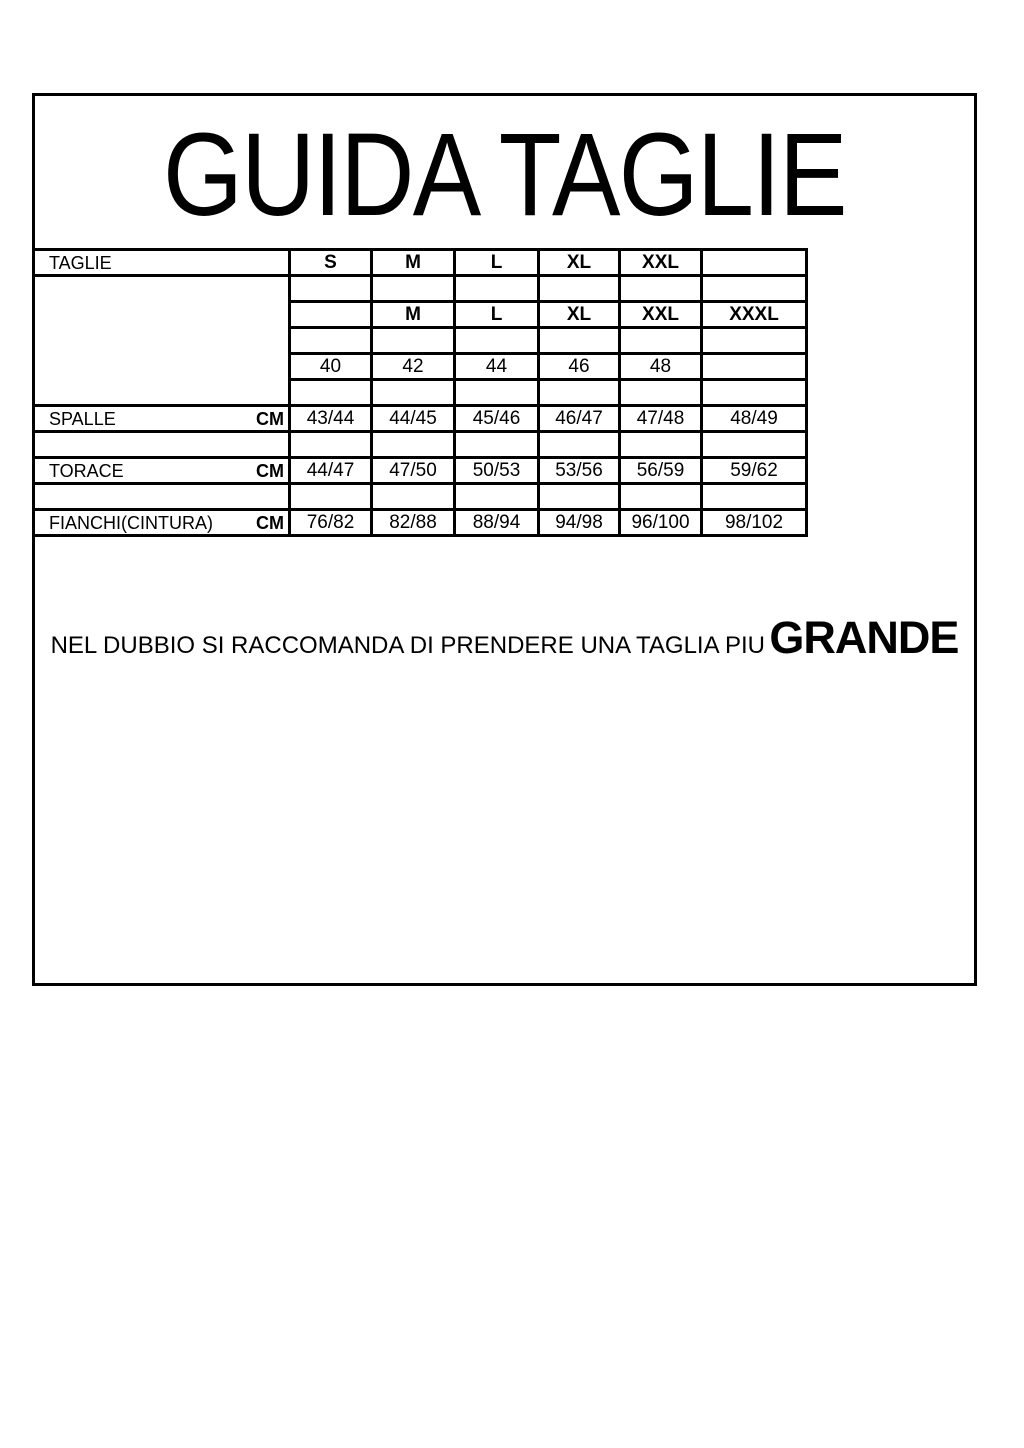 This screenshot has height=1448, width=1024. Describe the element at coordinates (161, 418) in the screenshot. I see `row-label-cell: SPALLE CM` at that location.